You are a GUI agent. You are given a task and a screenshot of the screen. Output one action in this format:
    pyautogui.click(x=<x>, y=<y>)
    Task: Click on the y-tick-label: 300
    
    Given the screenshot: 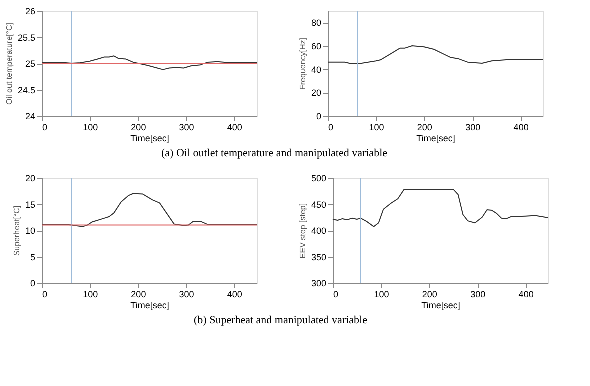 What is the action you would take?
    pyautogui.click(x=318, y=283)
    